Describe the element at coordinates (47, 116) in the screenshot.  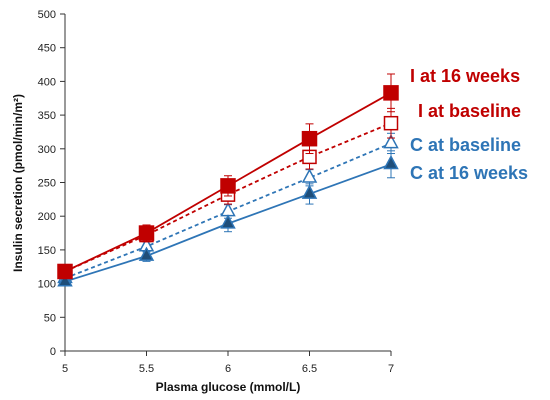
I see `y-tick-label: 350` at that location.